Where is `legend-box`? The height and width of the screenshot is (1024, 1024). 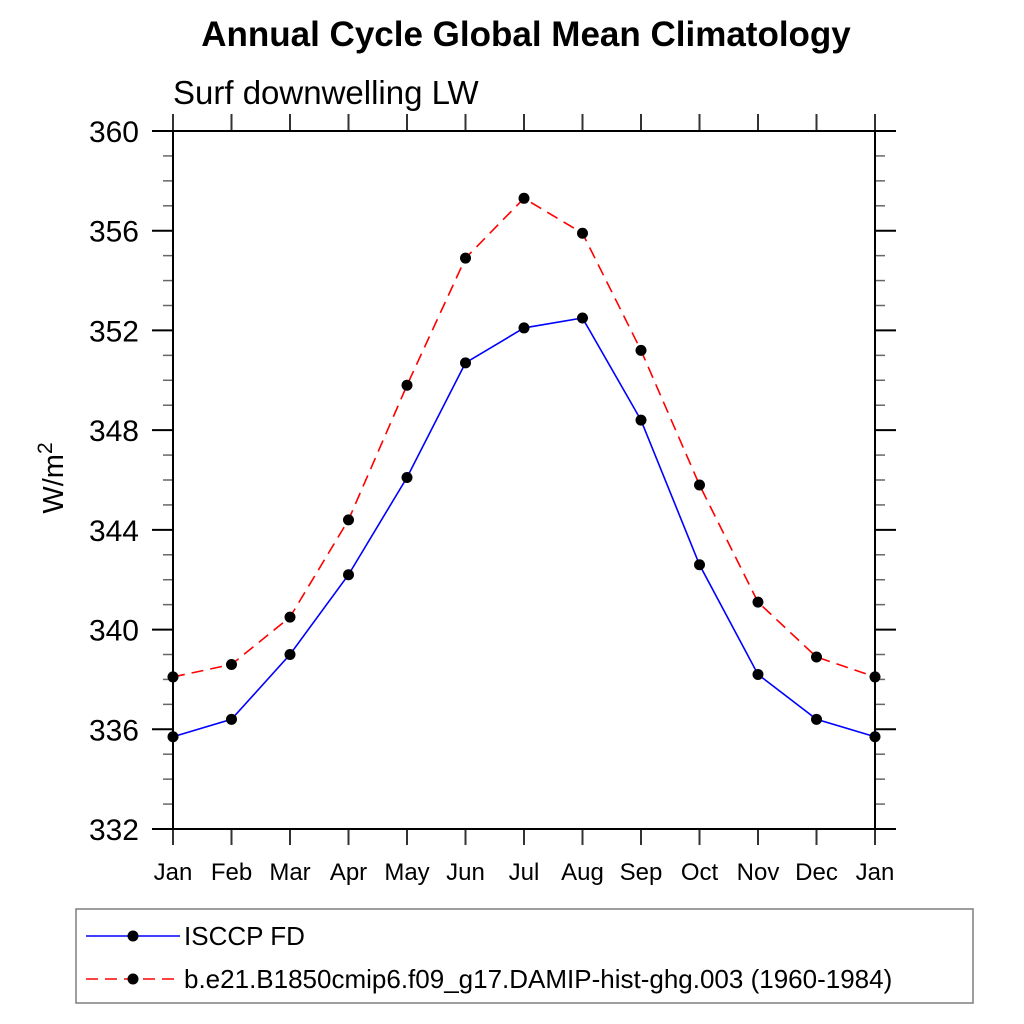
legend-box is located at coordinates (524, 956).